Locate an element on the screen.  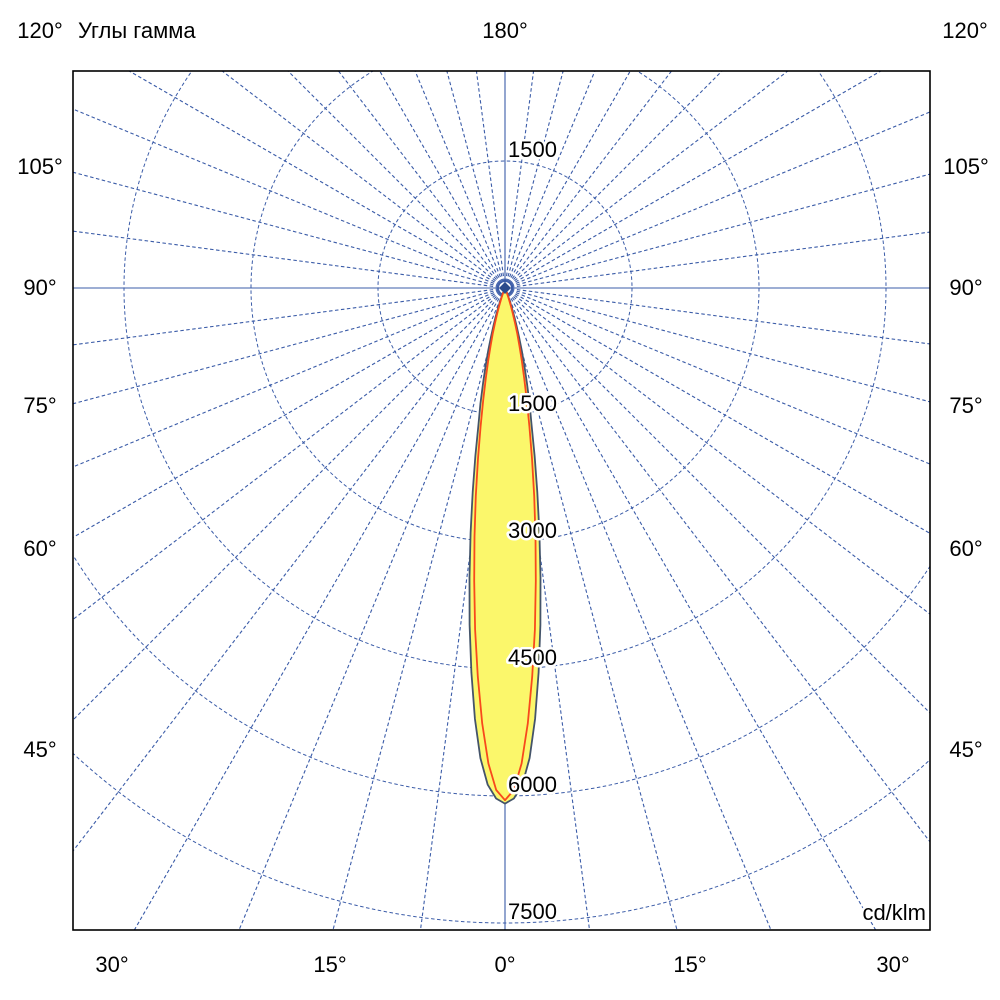
angle-label-right-105: 105° is located at coordinates (966, 166).